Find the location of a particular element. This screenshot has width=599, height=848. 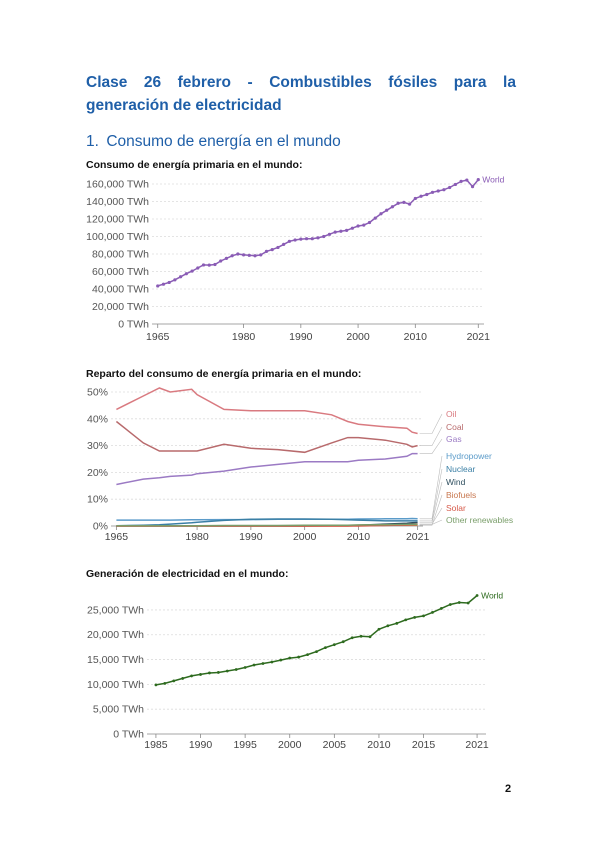

series-label: Solar is located at coordinates (456, 508).